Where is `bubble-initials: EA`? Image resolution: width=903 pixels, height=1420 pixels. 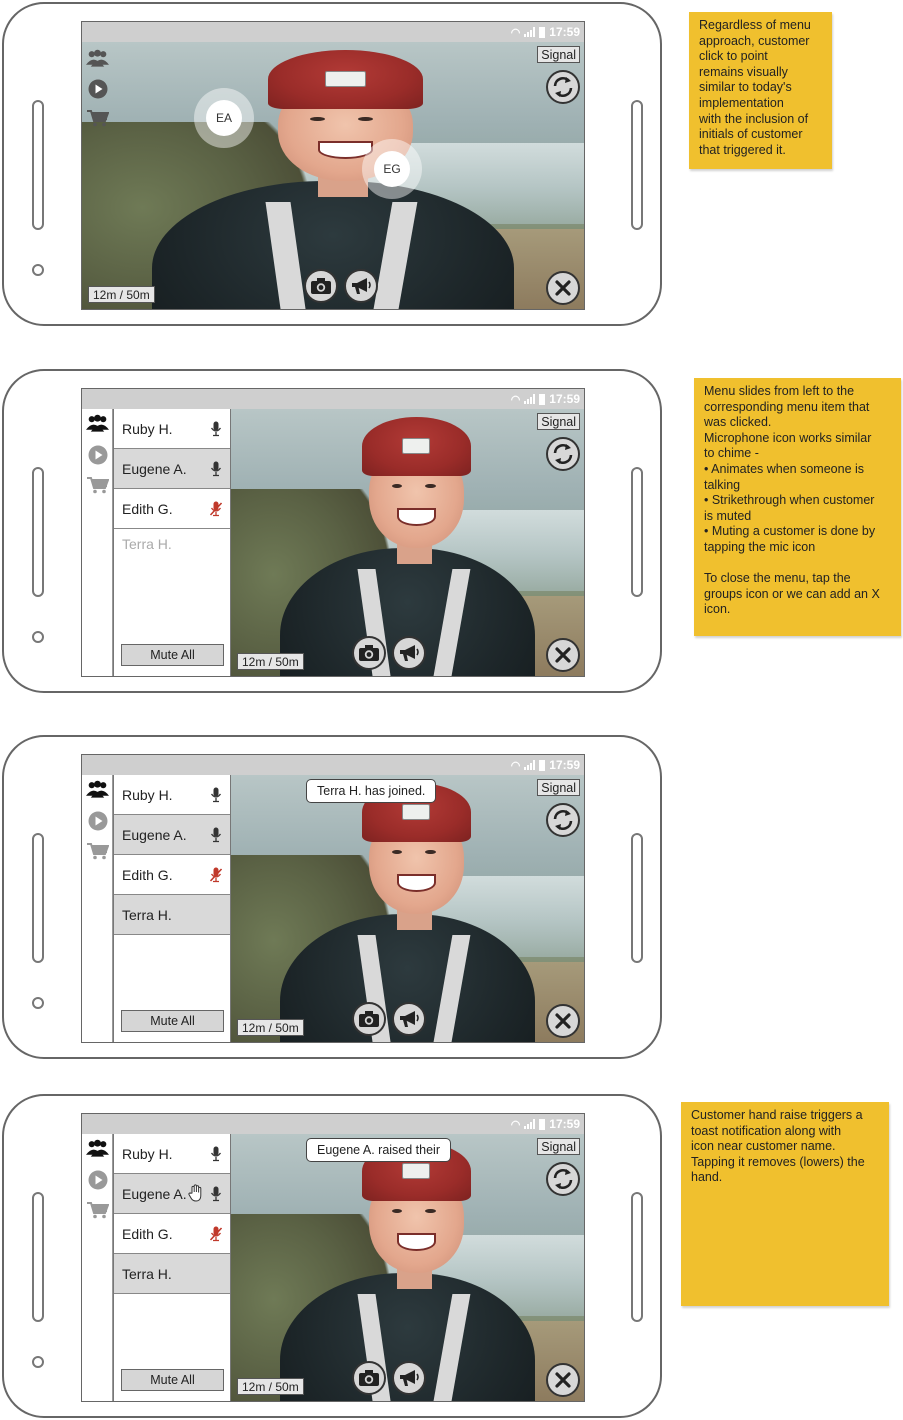
bubble-initials: EA is located at coordinates (224, 118).